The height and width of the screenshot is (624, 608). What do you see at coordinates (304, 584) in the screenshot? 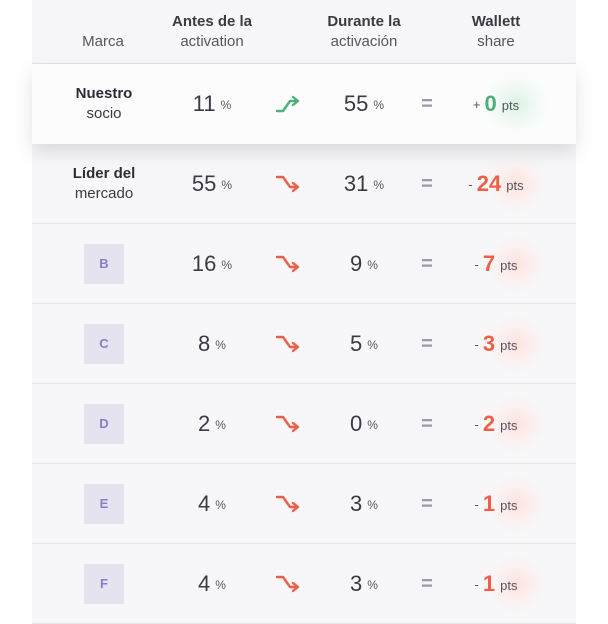
I see `table-row: F 4 % 3 % = - 1 pts` at bounding box center [304, 584].